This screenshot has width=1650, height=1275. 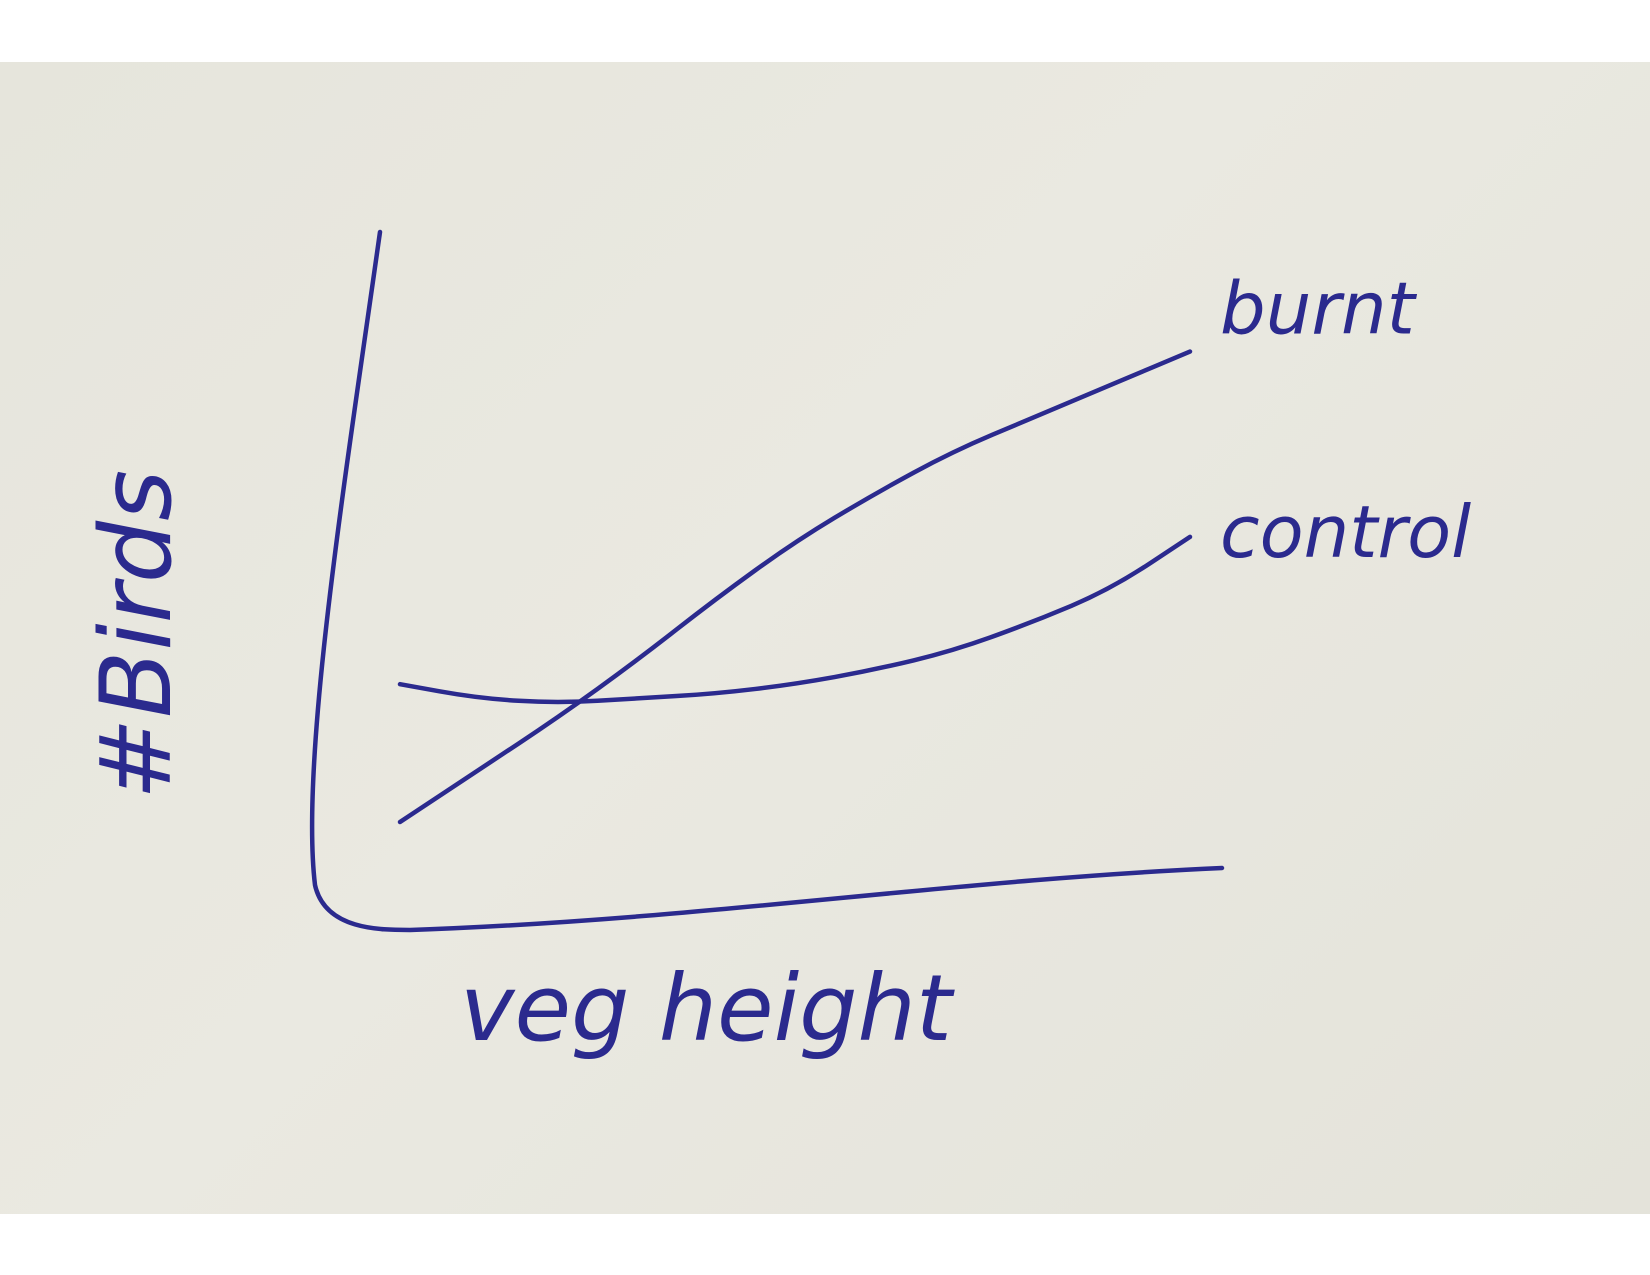 What do you see at coordinates (137, 635) in the screenshot?
I see `y-axis-label: #Birds` at bounding box center [137, 635].